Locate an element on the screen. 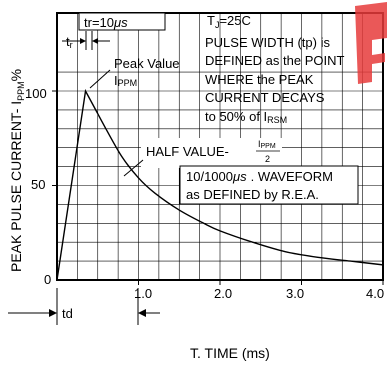  waveform-1-text: 10/1000 is located at coordinates (209, 176).